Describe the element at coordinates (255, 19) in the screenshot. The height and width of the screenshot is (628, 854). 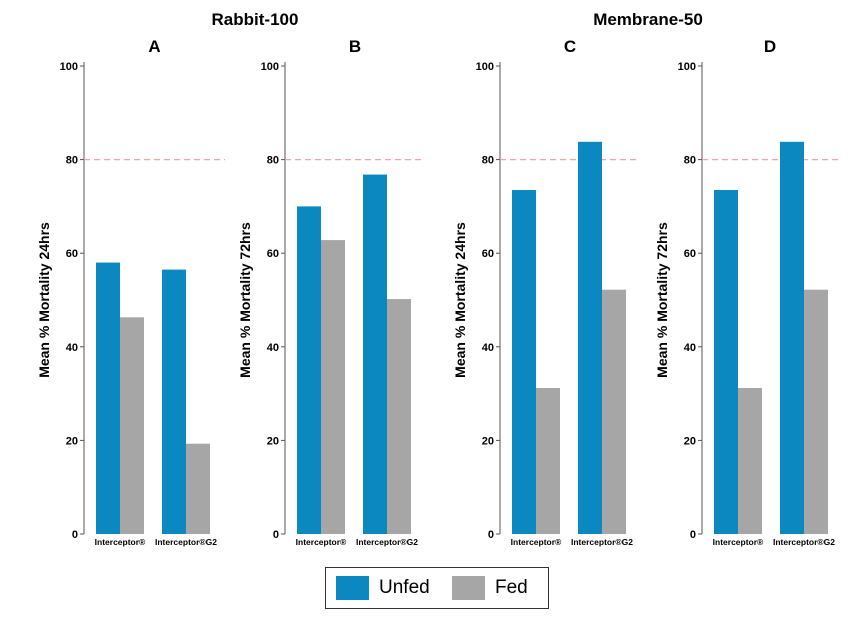
I see `group-title-rabbit: Rabbit-100` at that location.